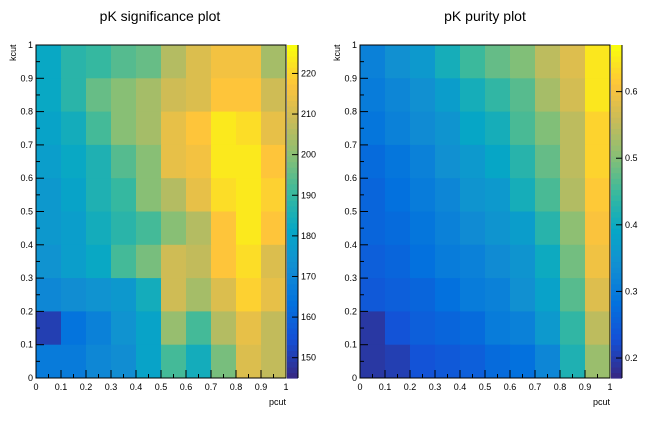  What do you see at coordinates (174, 128) in the screenshot?
I see `significance-cell-r3-c5` at bounding box center [174, 128].